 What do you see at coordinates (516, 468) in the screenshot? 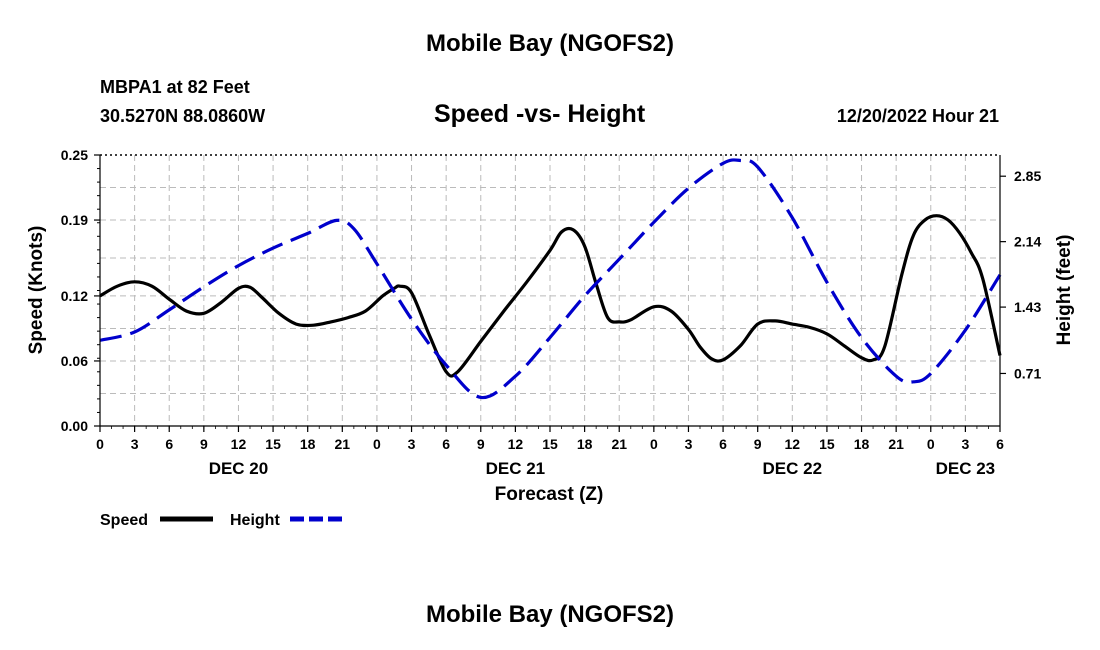
I see `day-label: DEC 21` at bounding box center [516, 468].